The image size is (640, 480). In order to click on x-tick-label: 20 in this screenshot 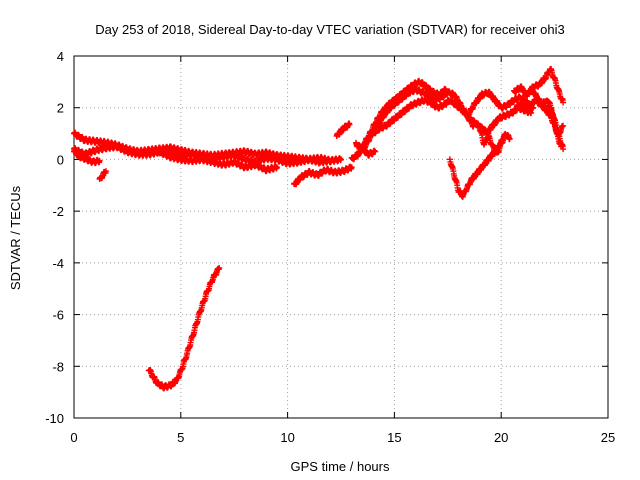, I will do `click(501, 437)`.